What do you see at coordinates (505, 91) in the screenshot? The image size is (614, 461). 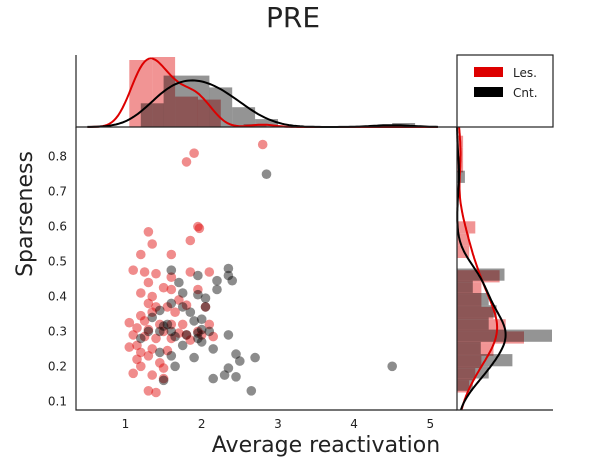 I see `legend-frame` at bounding box center [505, 91].